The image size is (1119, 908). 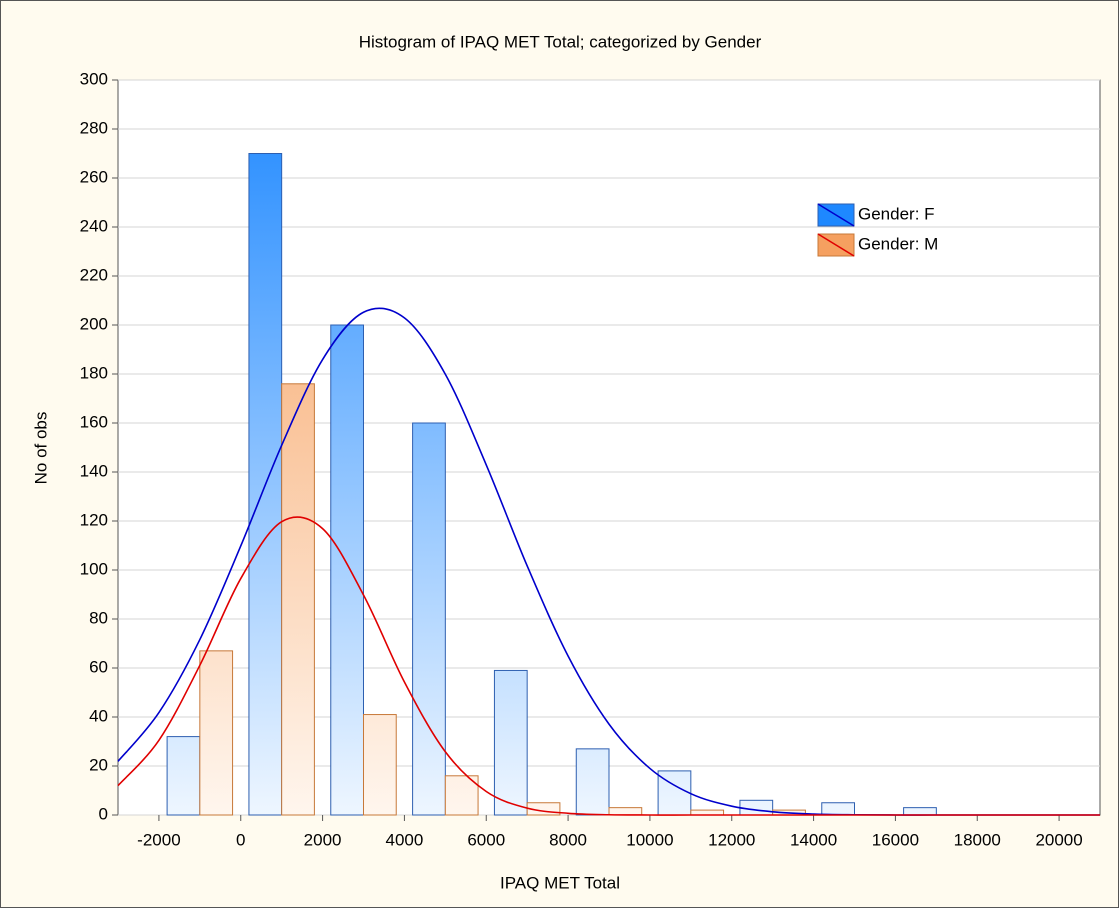 I want to click on y-tick-label: 40, so click(x=98, y=715).